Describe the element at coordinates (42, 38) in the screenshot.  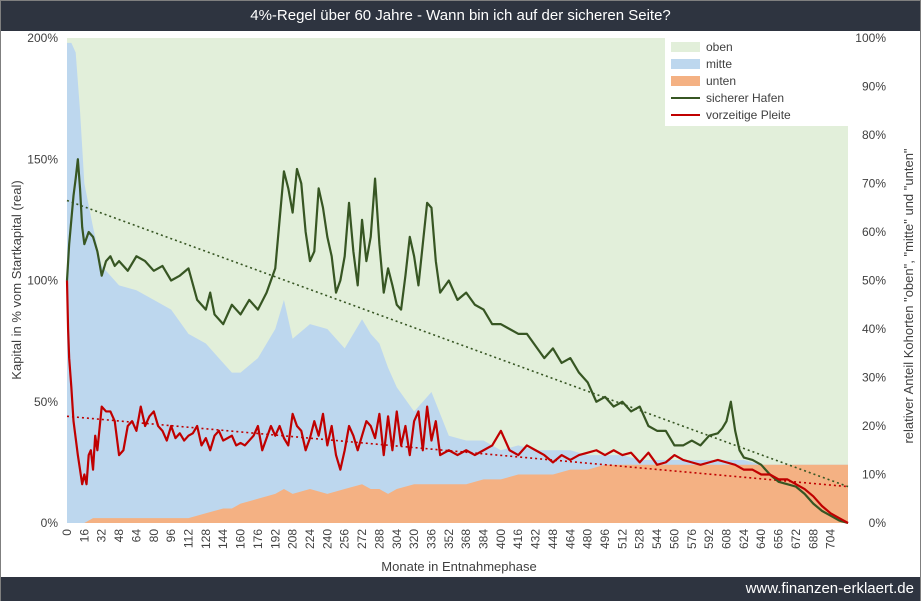
I see `y-left-tick-label: 200%` at that location.